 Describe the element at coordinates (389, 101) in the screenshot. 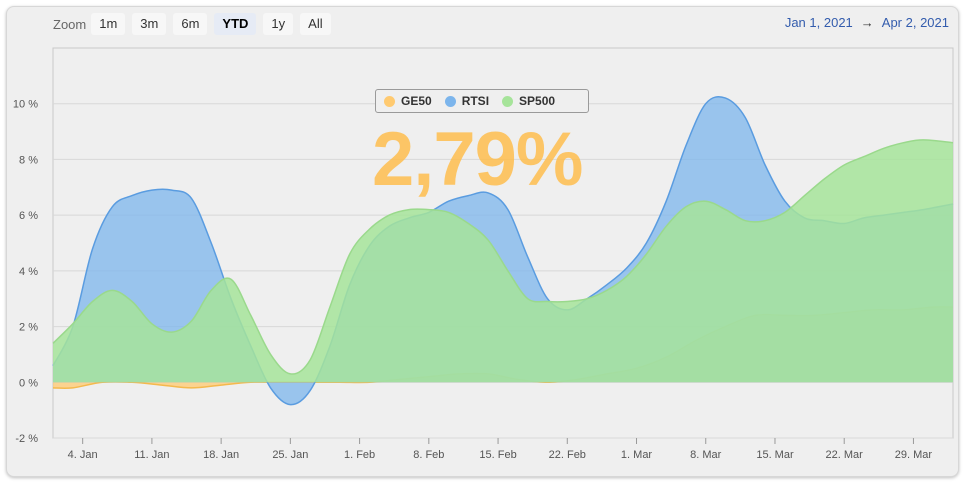

I see `ge50-dot-icon` at that location.